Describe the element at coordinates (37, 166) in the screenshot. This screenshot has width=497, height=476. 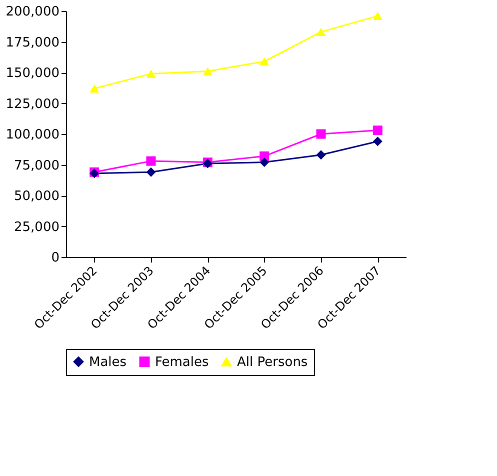
I see `y-tick-label: 75,000` at that location.